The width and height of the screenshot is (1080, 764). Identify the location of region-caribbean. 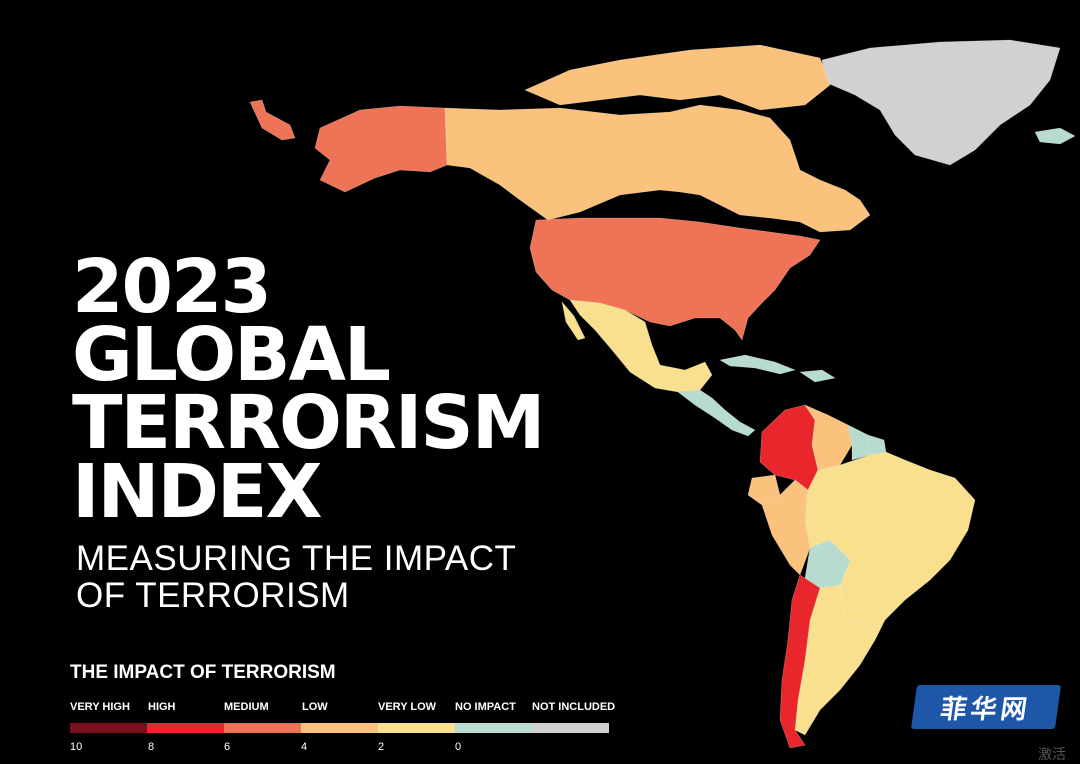
(757, 364).